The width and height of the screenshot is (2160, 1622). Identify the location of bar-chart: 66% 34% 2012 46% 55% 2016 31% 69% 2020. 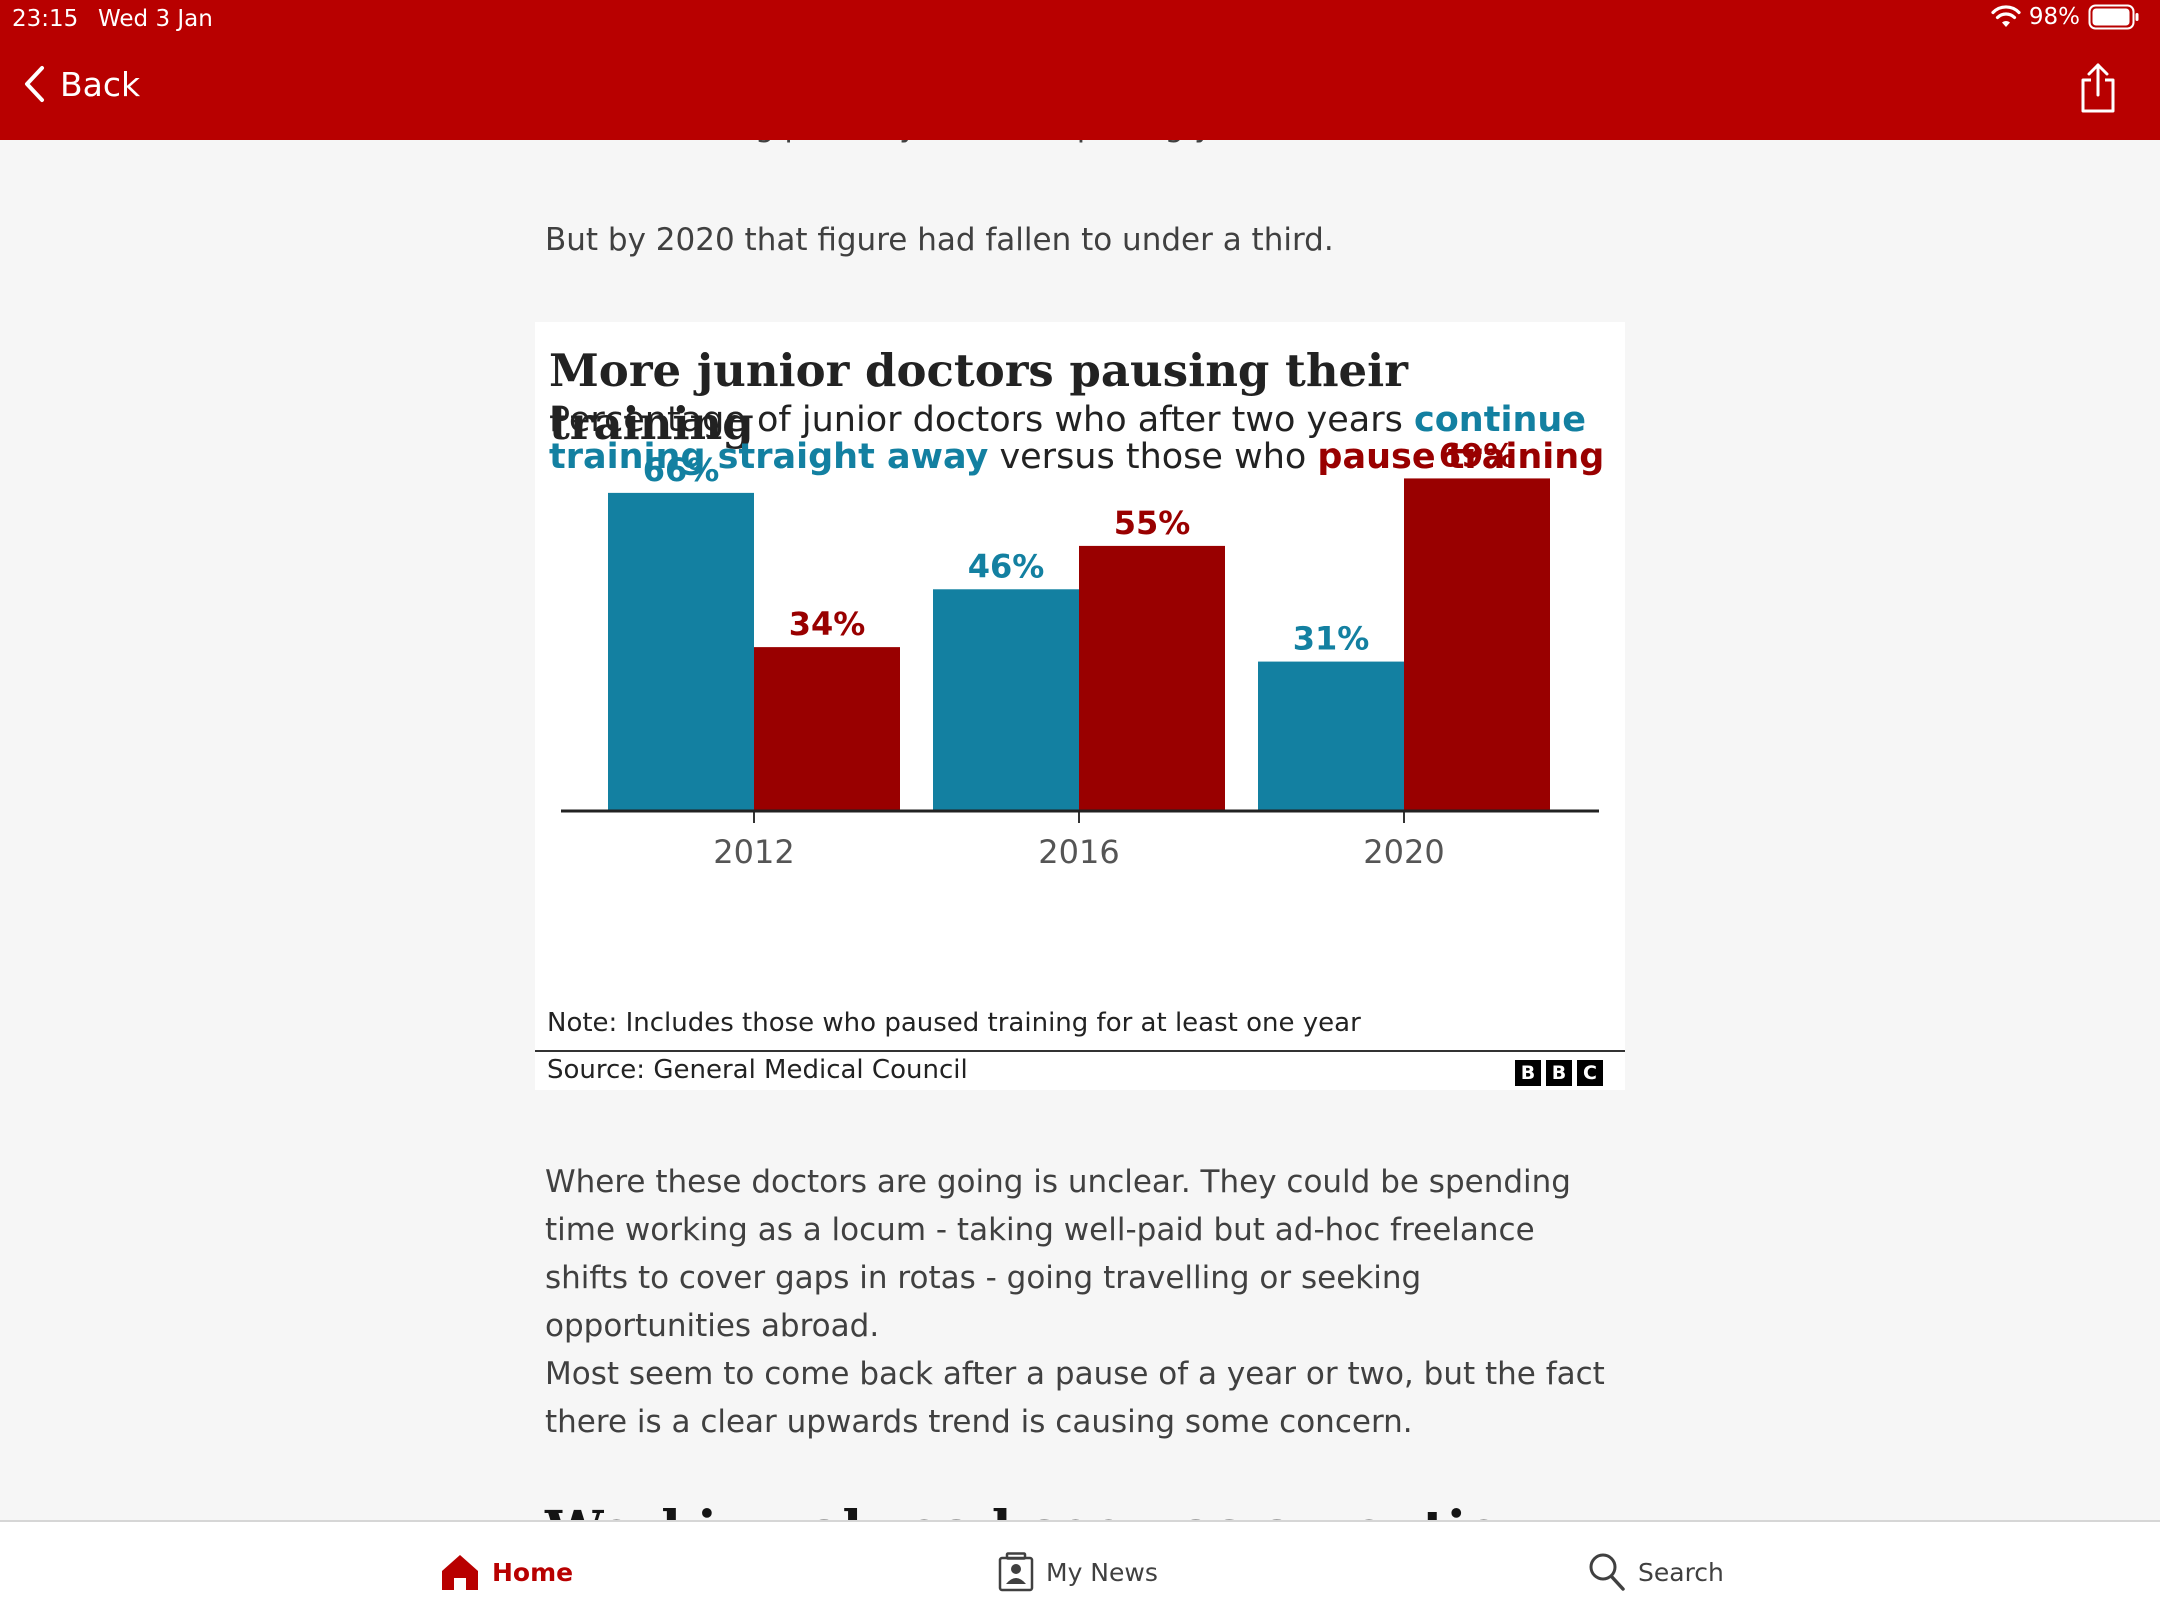
(1080, 653).